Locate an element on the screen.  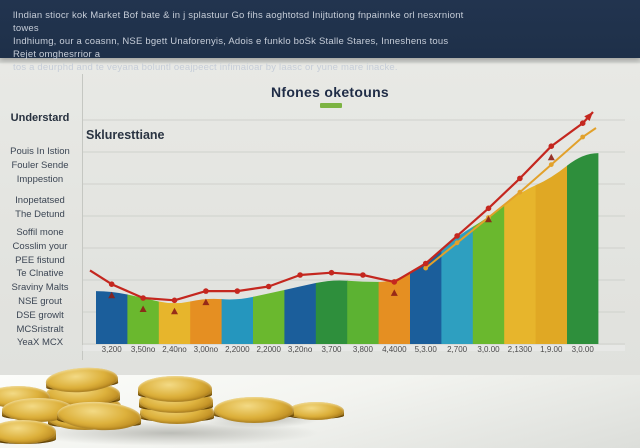
sidebar-item: PEE fistund is located at coordinates (40, 260).